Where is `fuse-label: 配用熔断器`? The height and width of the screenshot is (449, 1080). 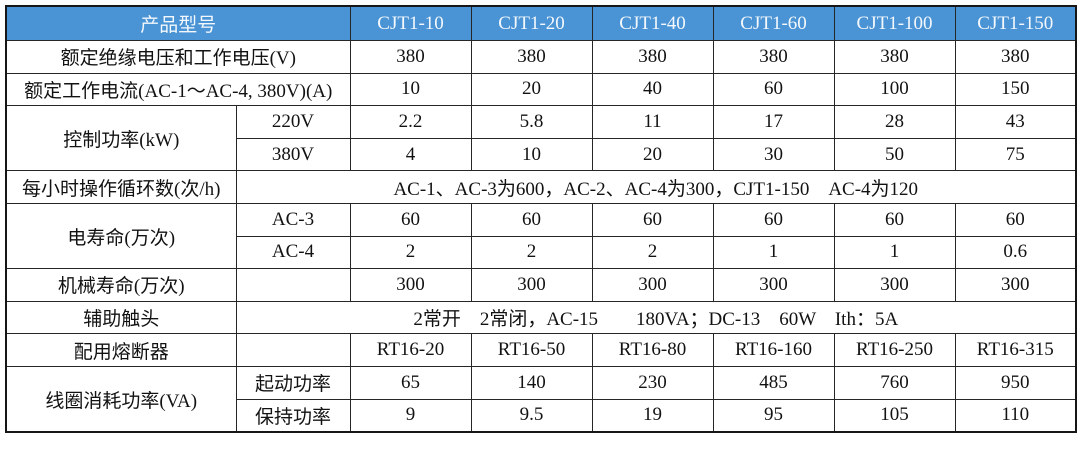 fuse-label: 配用熔断器 is located at coordinates (121, 350).